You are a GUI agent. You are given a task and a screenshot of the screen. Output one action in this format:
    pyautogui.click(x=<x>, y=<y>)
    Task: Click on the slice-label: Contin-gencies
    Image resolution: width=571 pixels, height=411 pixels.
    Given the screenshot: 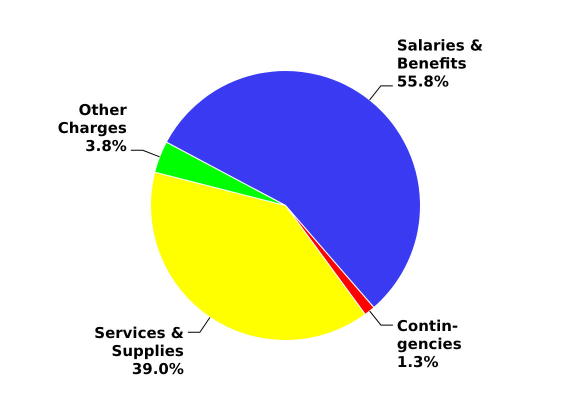 What is the action you would take?
    pyautogui.click(x=429, y=335)
    